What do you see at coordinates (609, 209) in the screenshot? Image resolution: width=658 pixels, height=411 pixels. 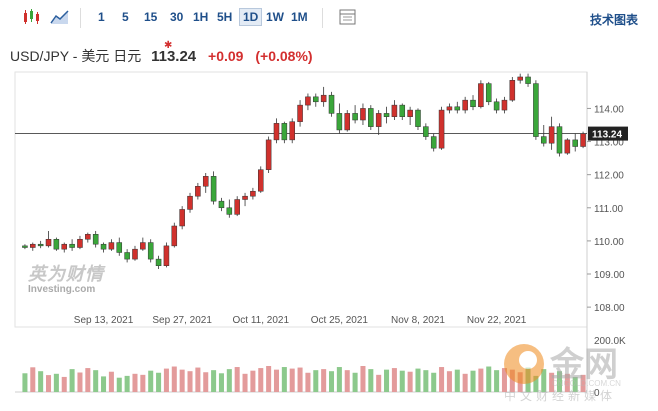 I see `y-tick-label: 111.00` at bounding box center [609, 209].